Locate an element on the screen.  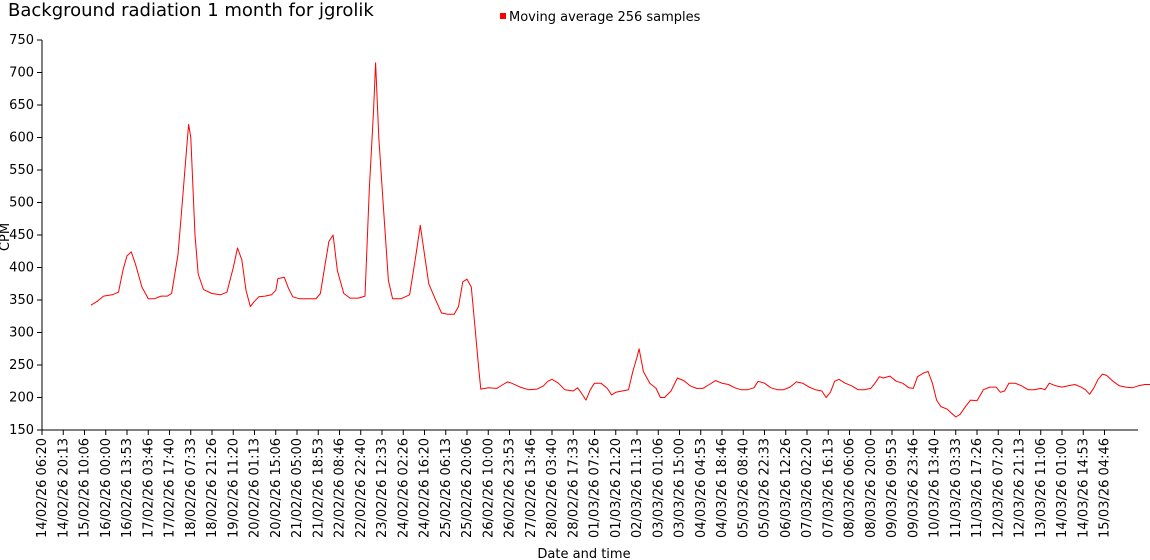
x-tick-label: 06/03/26 12:26 is located at coordinates (786, 488).